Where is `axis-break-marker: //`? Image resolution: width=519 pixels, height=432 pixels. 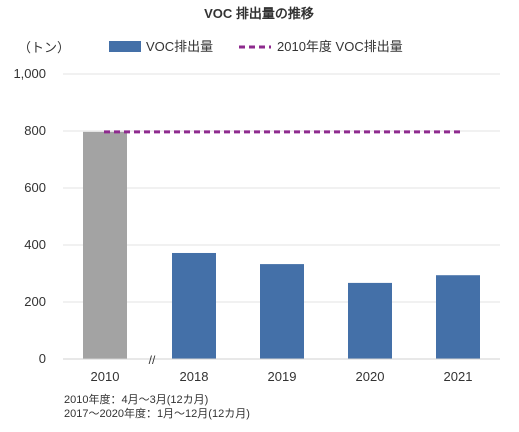
axis-break-marker: // is located at coordinates (152, 360).